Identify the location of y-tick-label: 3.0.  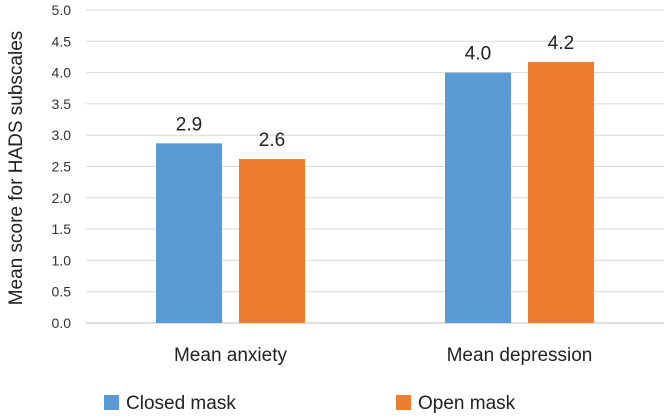
(62, 135).